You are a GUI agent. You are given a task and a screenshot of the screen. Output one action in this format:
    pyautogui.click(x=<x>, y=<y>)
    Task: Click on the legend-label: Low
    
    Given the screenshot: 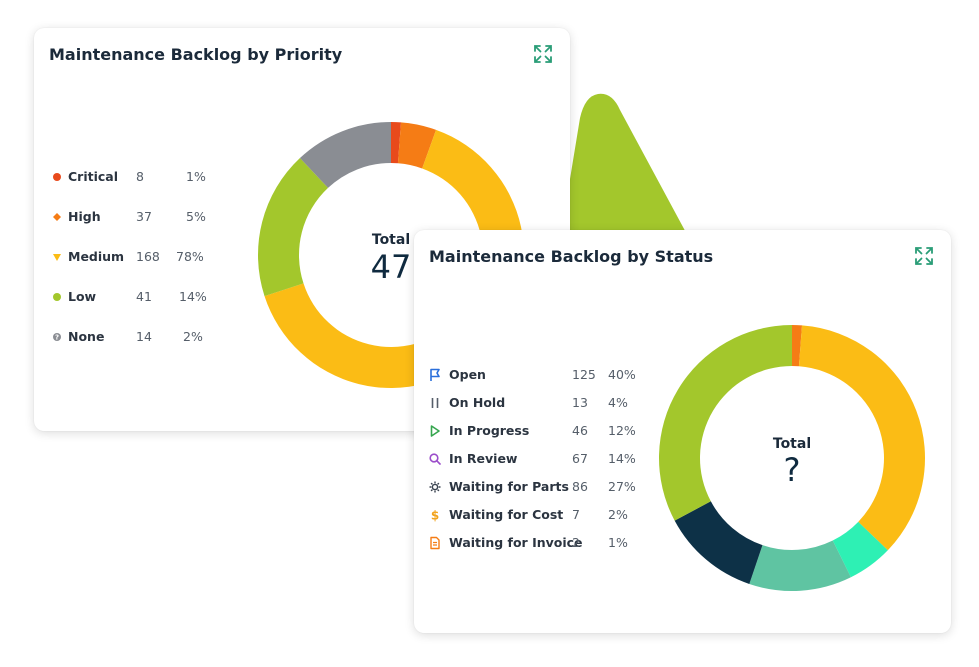 What is the action you would take?
    pyautogui.click(x=82, y=296)
    